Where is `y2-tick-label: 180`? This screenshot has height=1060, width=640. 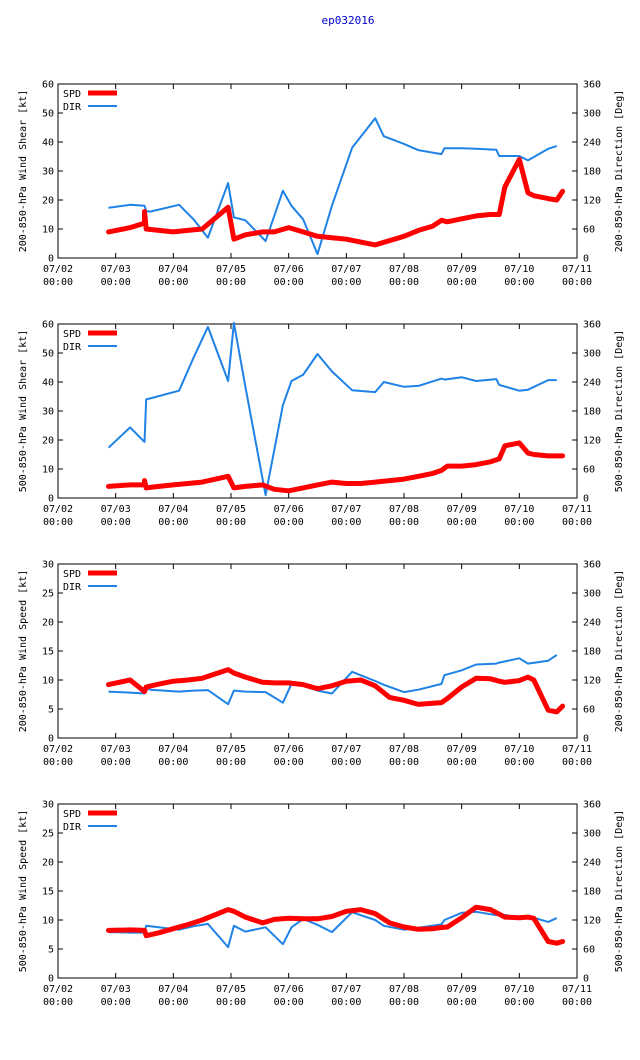 y2-tick-label: 180 is located at coordinates (592, 172).